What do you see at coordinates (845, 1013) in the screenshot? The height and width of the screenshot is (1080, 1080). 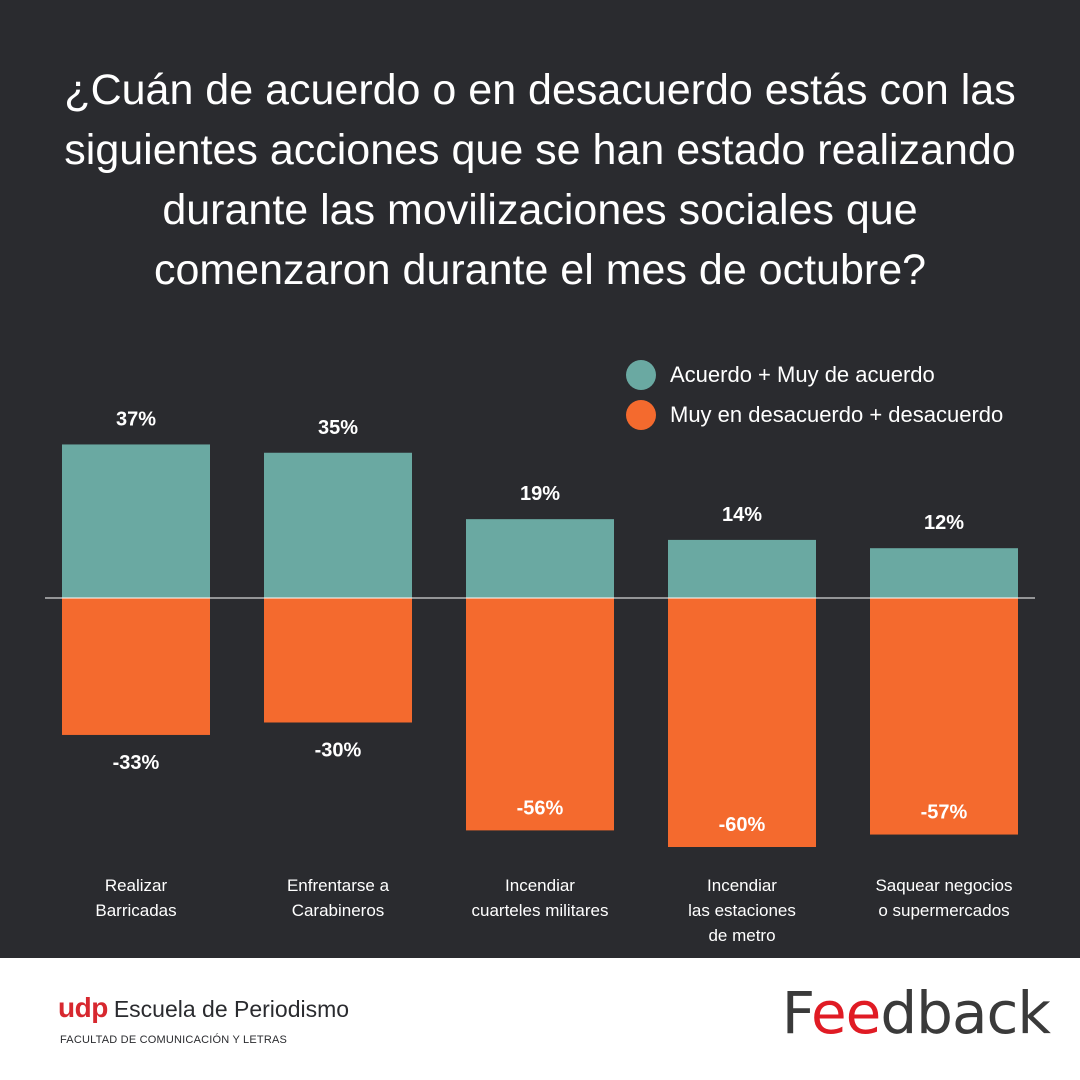 I see `feedback-logo-accent: ee` at bounding box center [845, 1013].